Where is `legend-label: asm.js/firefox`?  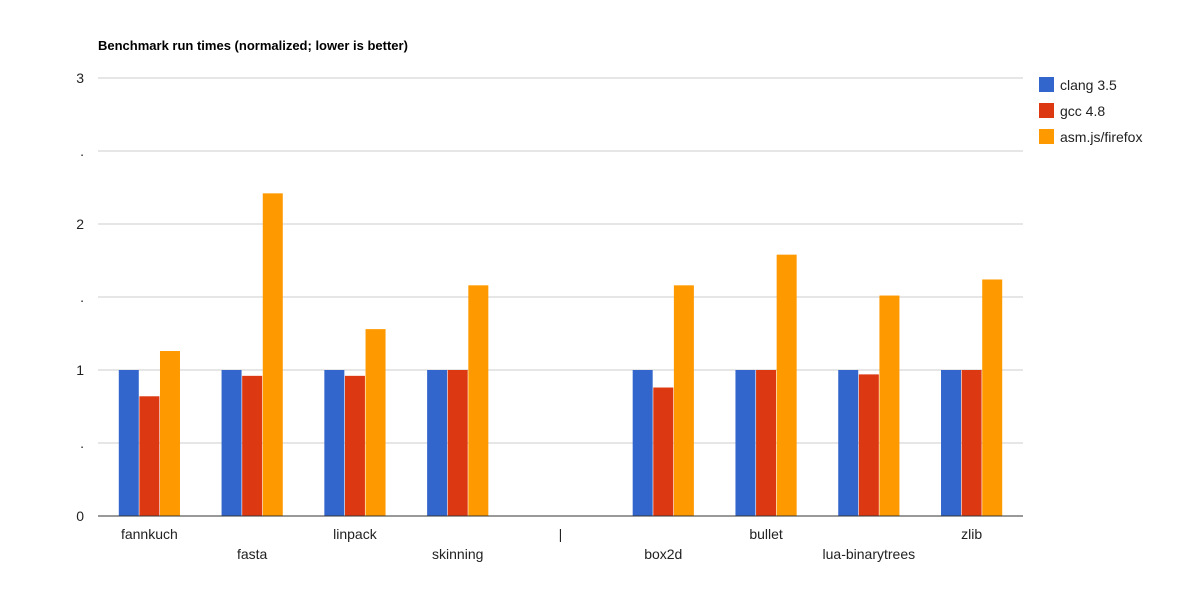 legend-label: asm.js/firefox is located at coordinates (1101, 137).